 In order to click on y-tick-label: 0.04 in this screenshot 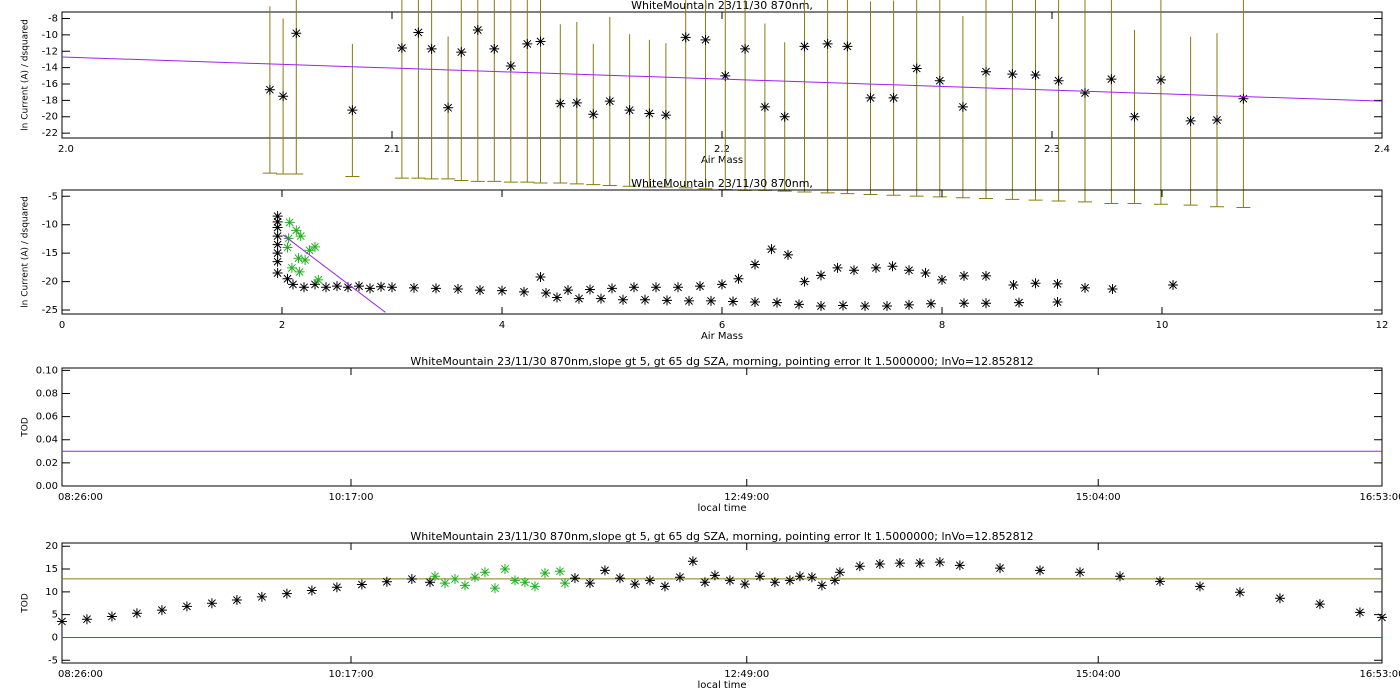, I will do `click(47, 440)`.